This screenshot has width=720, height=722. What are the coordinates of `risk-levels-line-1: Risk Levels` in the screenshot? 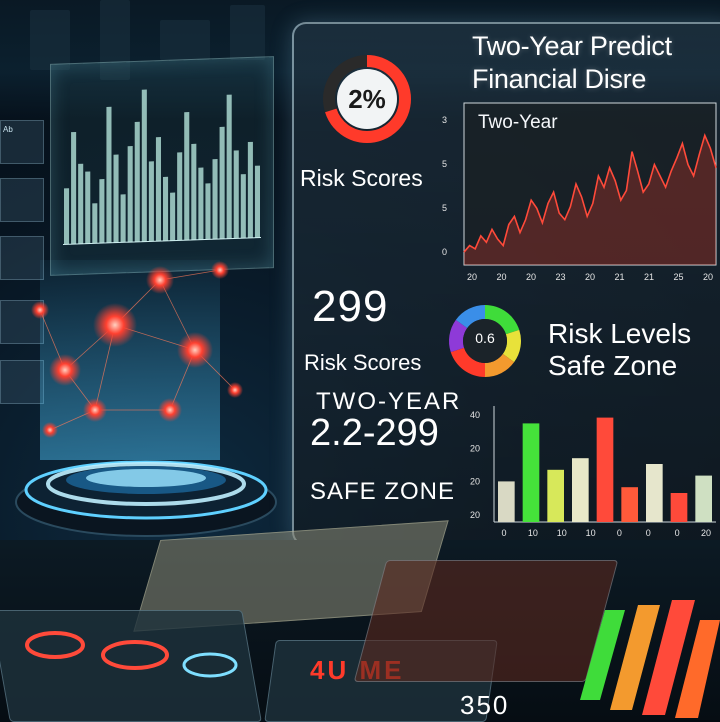 It's located at (620, 333).